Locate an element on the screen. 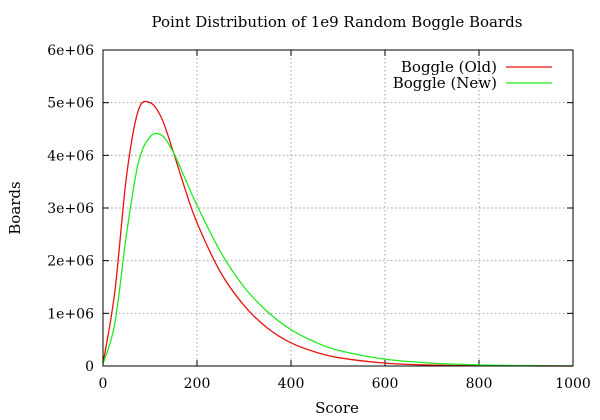  legend: Boggle (Old)Boggle (New) is located at coordinates (472, 75).